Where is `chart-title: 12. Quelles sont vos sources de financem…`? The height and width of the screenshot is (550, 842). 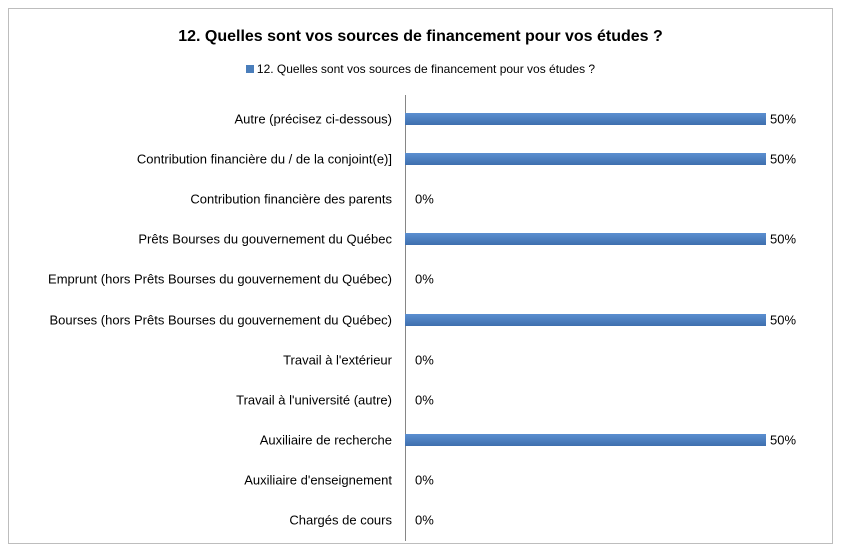 chart-title: 12. Quelles sont vos sources de financem… is located at coordinates (420, 36).